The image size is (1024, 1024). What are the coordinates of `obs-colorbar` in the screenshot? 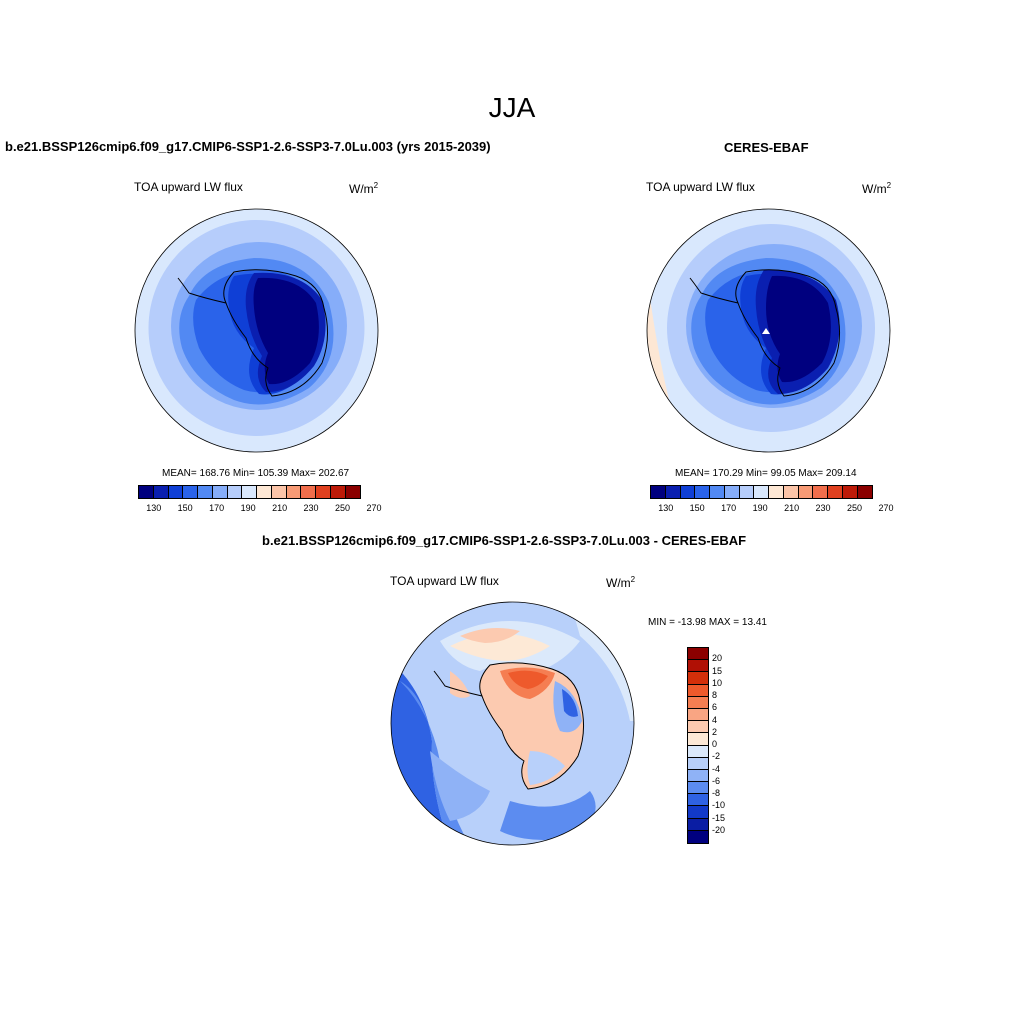 It's located at (762, 492).